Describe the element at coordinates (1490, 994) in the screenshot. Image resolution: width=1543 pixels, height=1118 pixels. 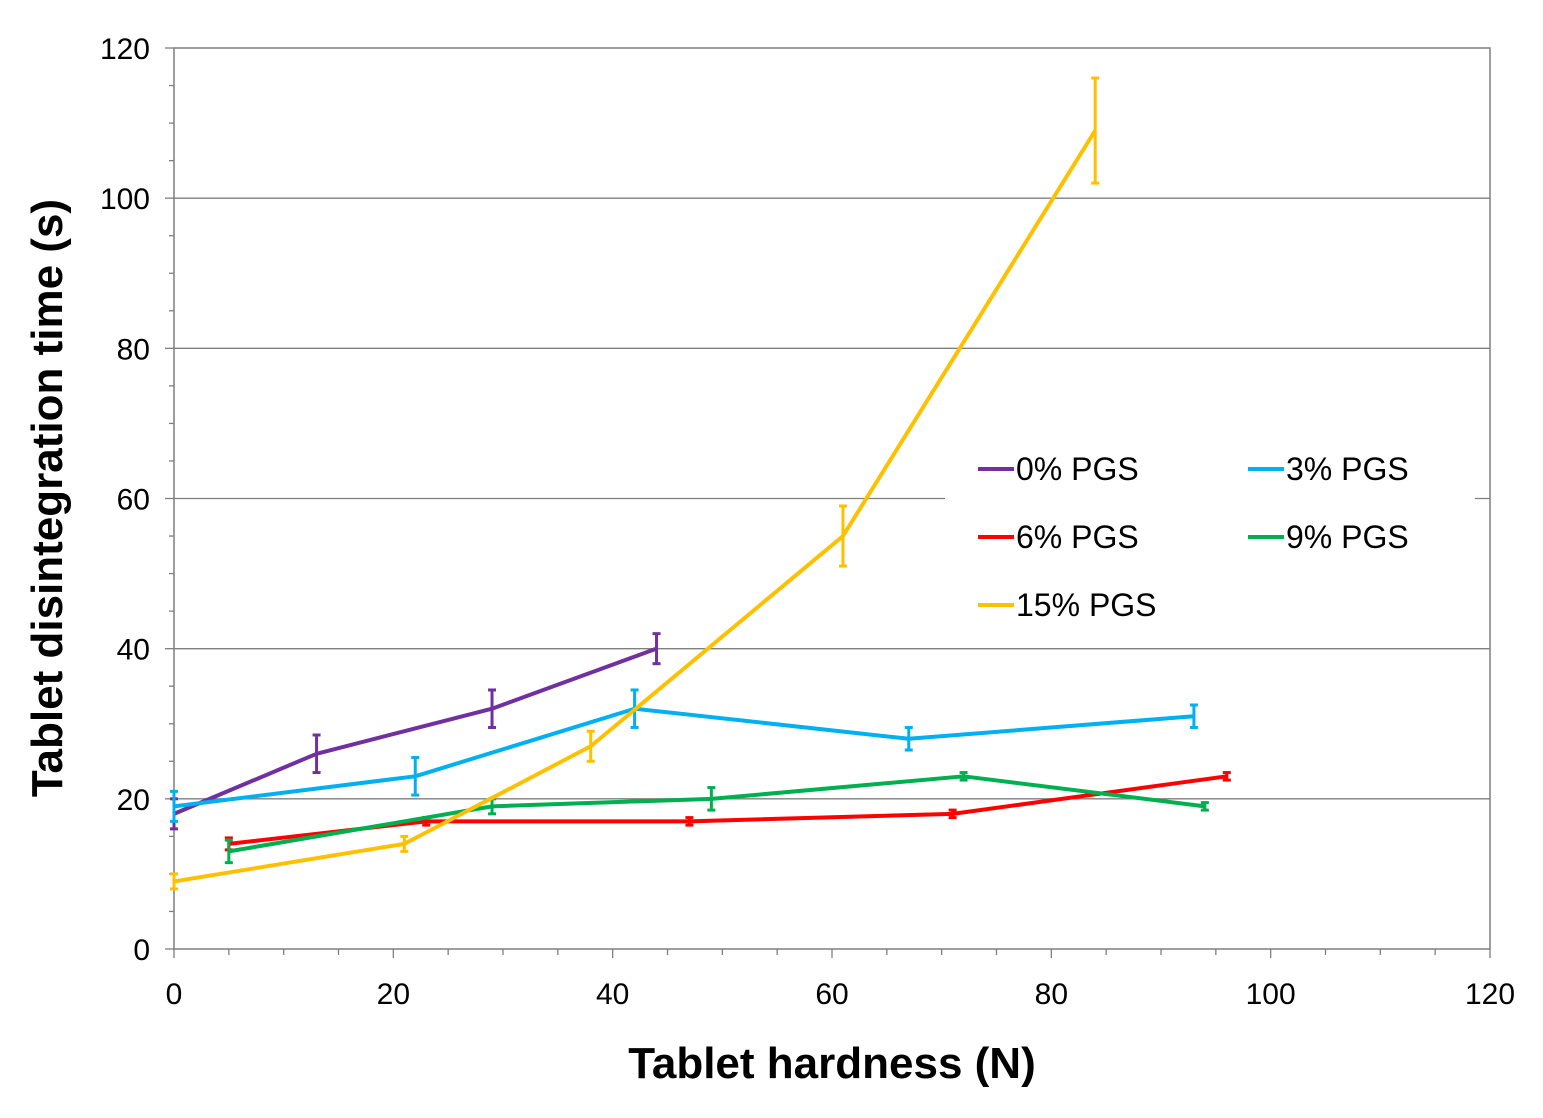
I see `x-tick-label-120: 120` at that location.